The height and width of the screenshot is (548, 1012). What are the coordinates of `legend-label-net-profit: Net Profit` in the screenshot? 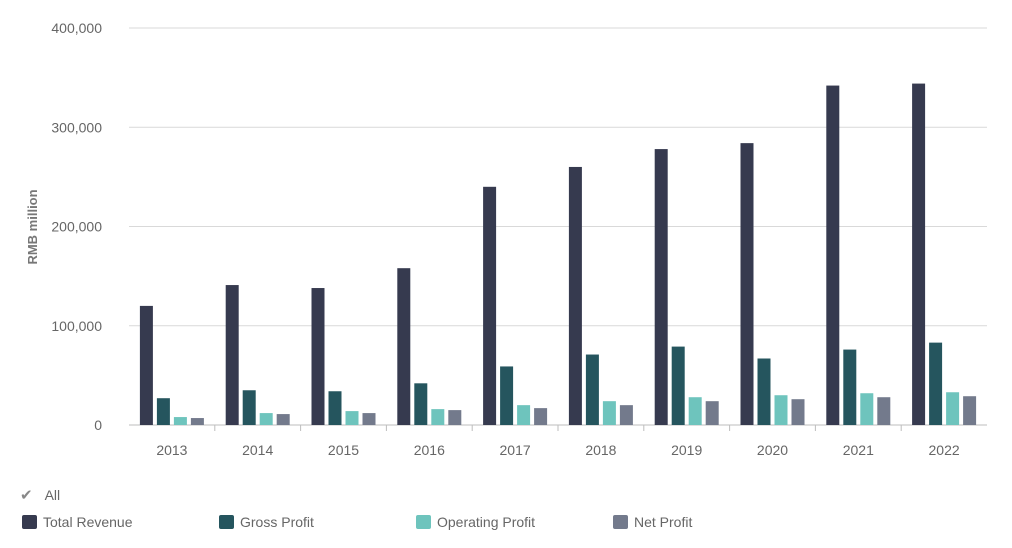 It's located at (663, 522).